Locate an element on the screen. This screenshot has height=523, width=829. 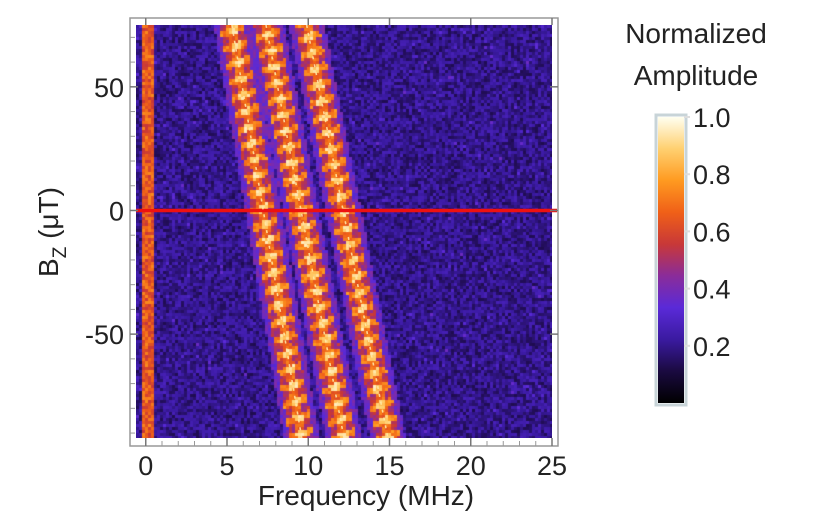
x-tick-label: 15 is located at coordinates (389, 466).